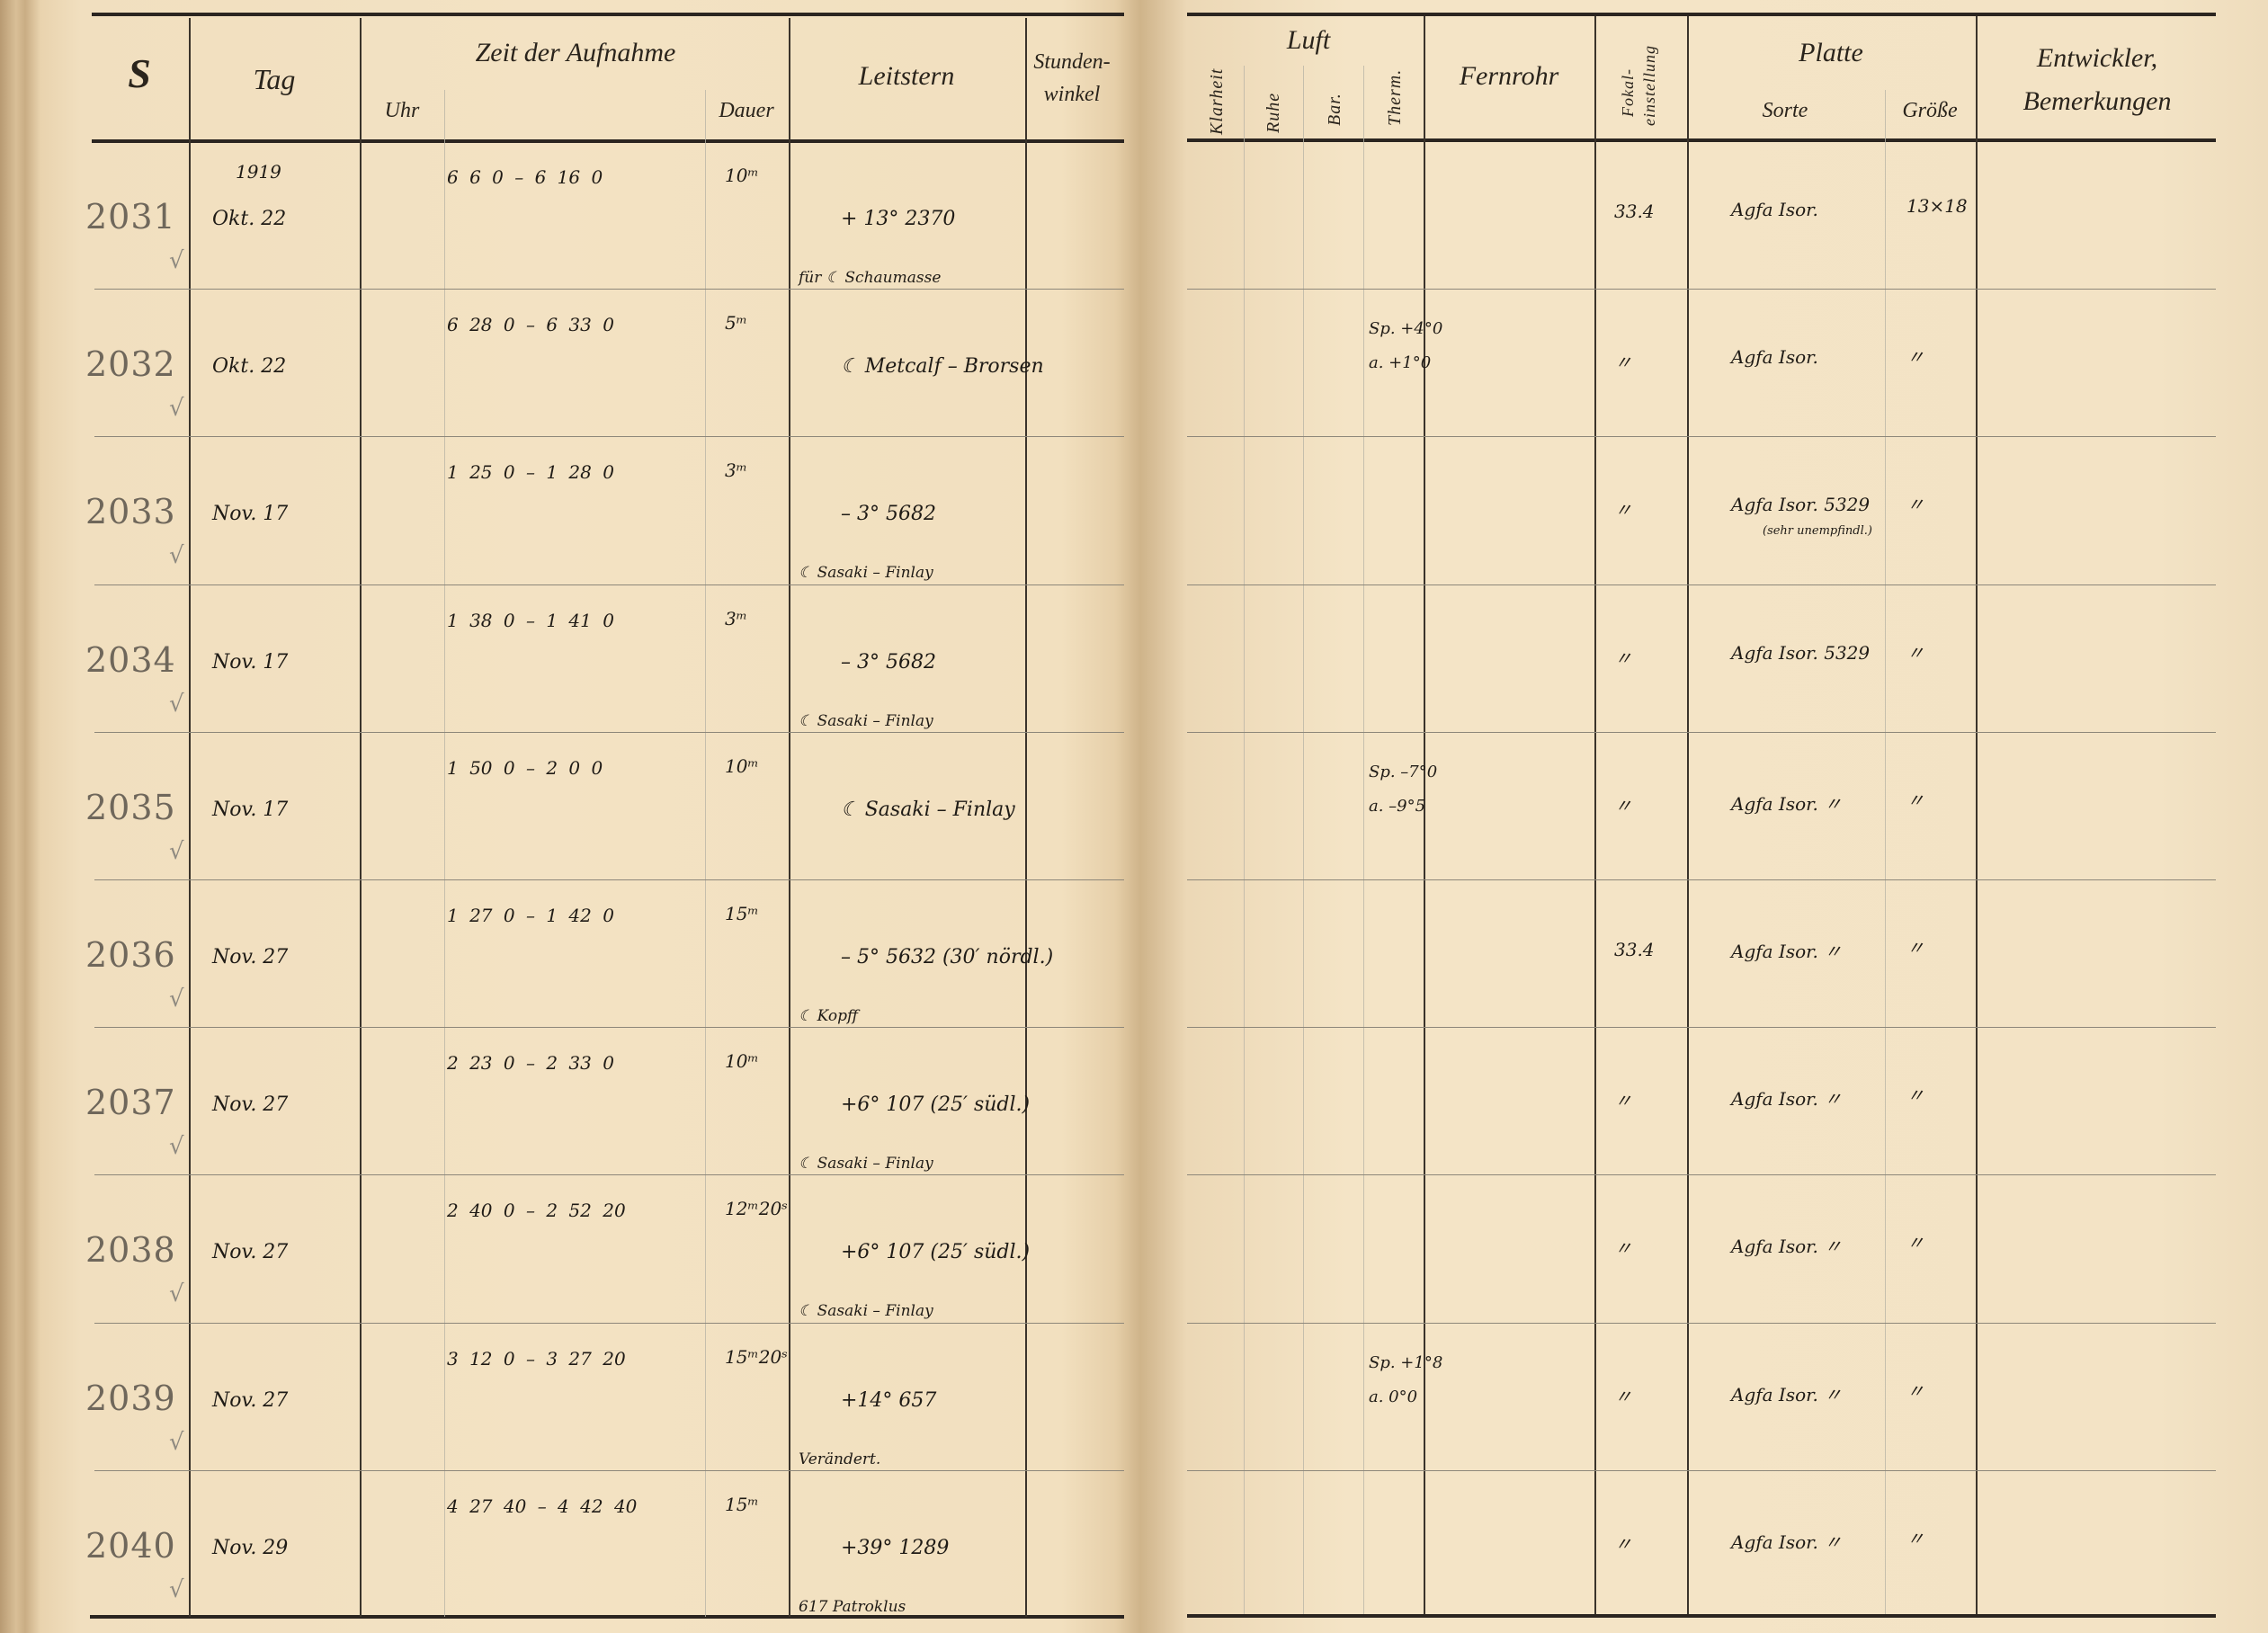  I want to click on guide-star: – 3° 5682, so click(888, 662).